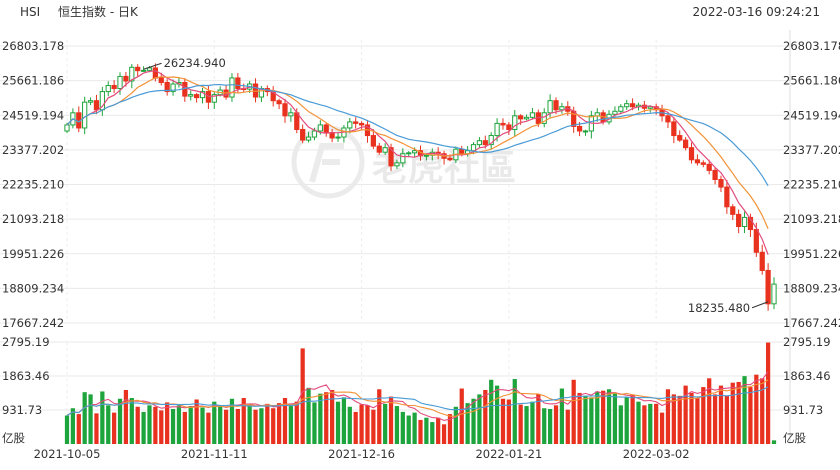 Image resolution: width=840 pixels, height=470 pixels. What do you see at coordinates (811, 219) in the screenshot?
I see `price-tick-label-right: 21093.218` at bounding box center [811, 219].